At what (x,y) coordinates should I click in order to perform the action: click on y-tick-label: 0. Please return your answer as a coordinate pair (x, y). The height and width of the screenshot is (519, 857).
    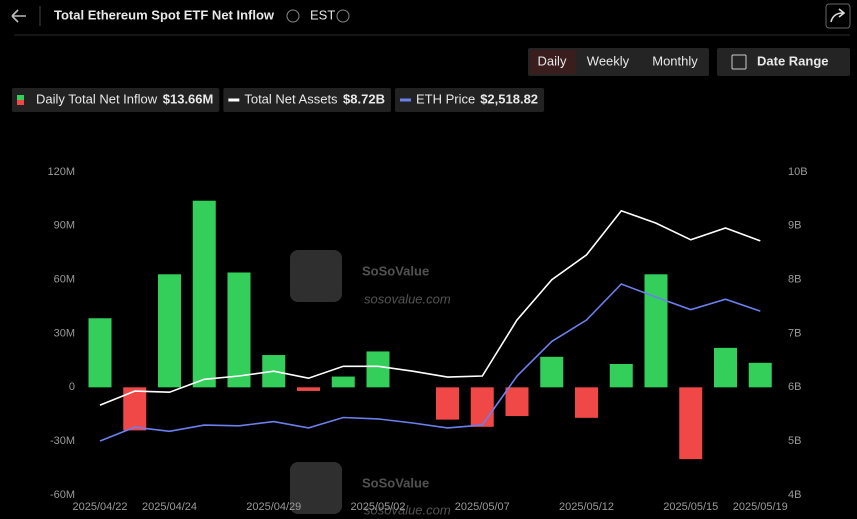
    Looking at the image, I should click on (72, 387).